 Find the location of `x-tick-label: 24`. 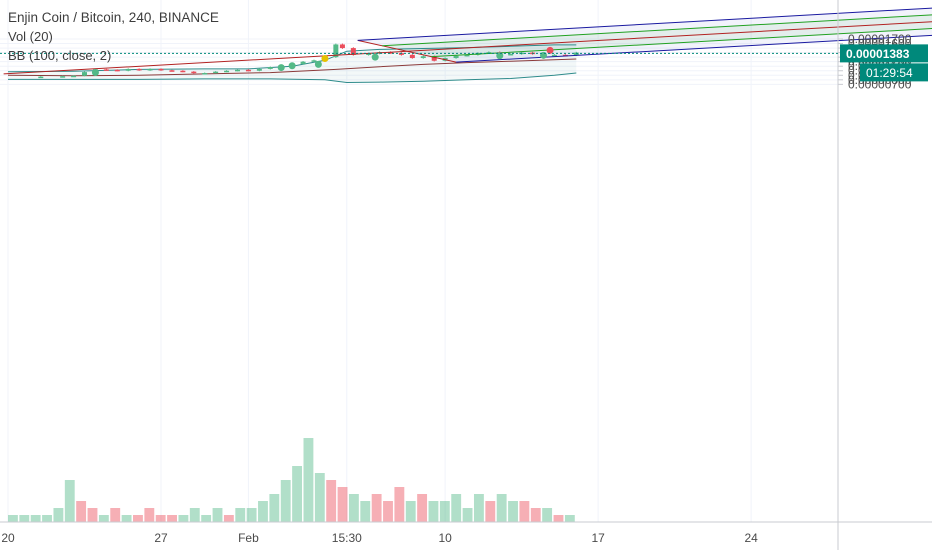

x-tick-label: 24 is located at coordinates (751, 538).